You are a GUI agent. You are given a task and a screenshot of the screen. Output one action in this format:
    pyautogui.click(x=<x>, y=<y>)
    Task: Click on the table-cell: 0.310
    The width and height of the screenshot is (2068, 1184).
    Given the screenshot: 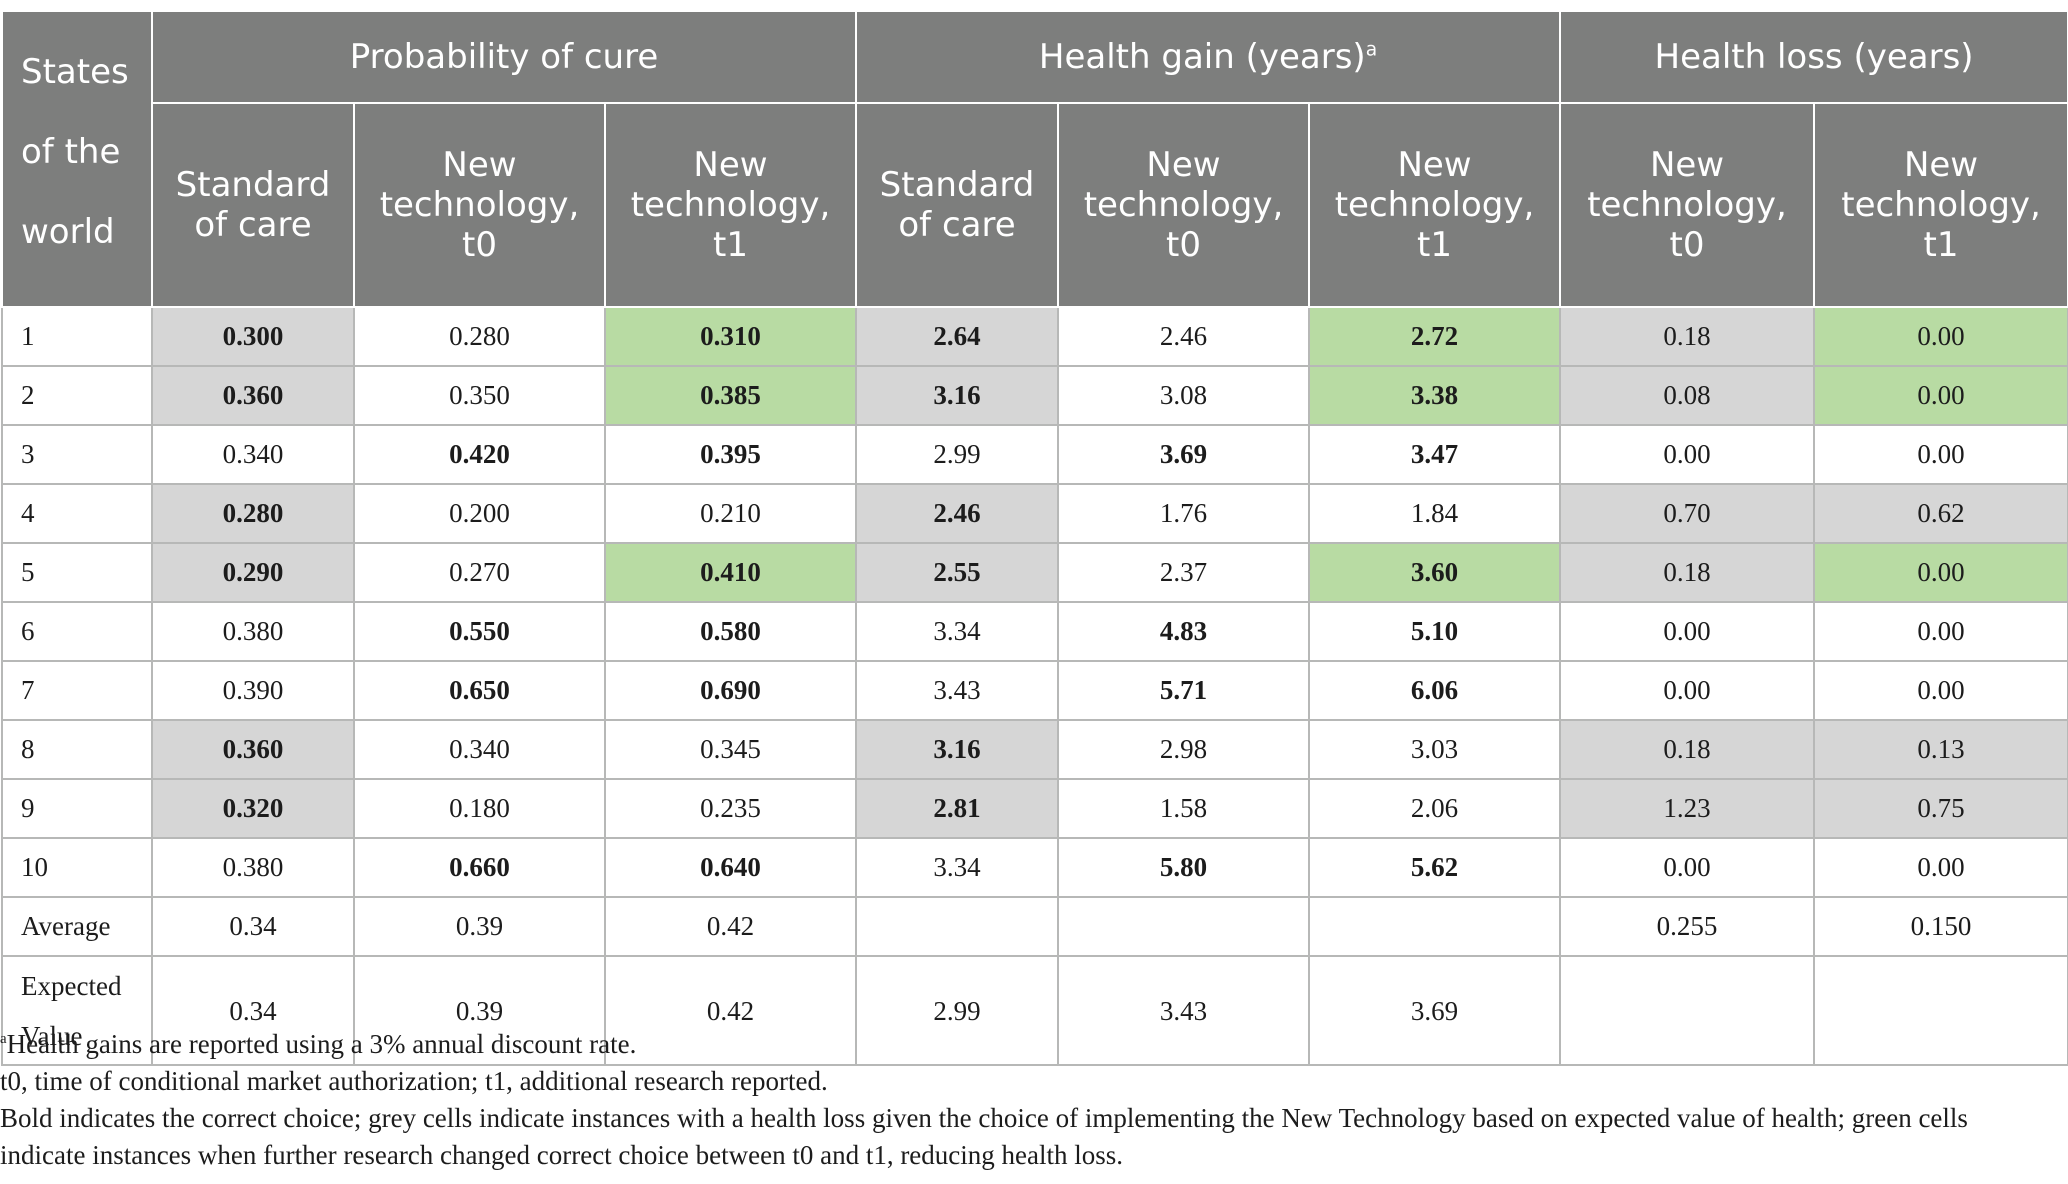 What is the action you would take?
    pyautogui.click(x=730, y=336)
    